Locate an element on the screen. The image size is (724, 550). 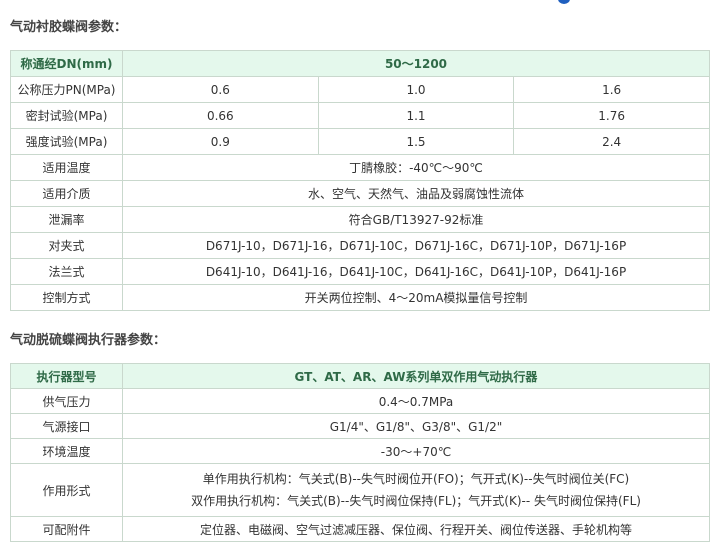
table-row: 密封试验(MPa) 0.66 1.1 1.76 is located at coordinates (360, 115).